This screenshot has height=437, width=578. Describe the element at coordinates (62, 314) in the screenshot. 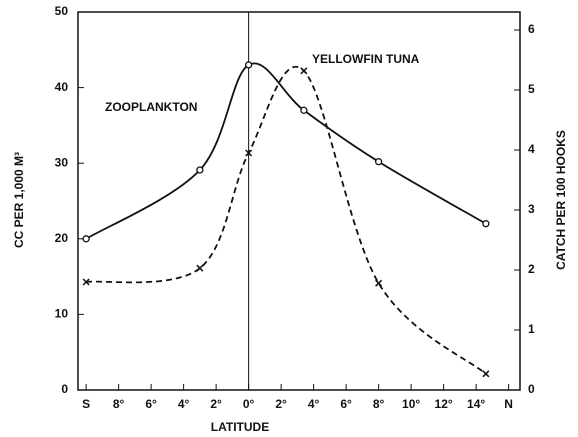

I see `y-tick-label: 10` at that location.